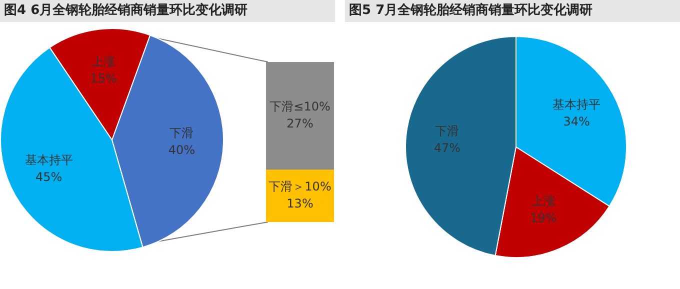  I want to click on data-label: 40%, so click(181, 150).